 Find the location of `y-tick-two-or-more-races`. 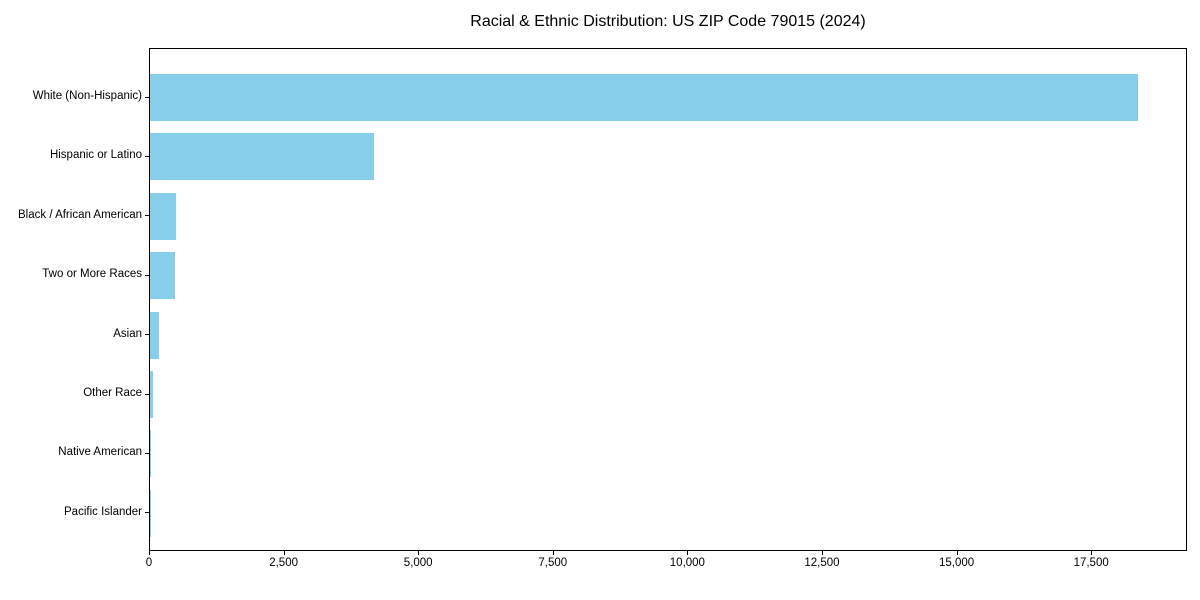

y-tick-two-or-more-races is located at coordinates (147, 275).